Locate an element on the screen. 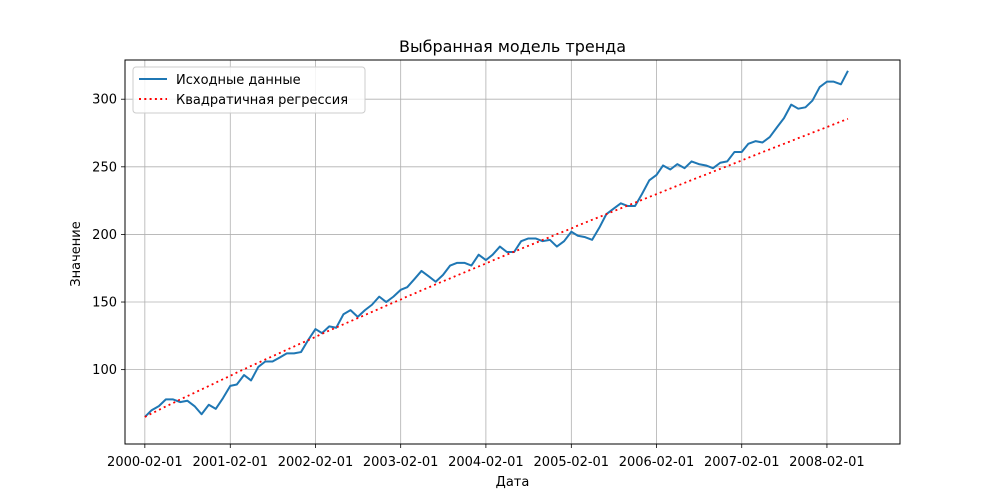 The width and height of the screenshot is (1000, 504). y-tick-label: 300 is located at coordinates (104, 100).